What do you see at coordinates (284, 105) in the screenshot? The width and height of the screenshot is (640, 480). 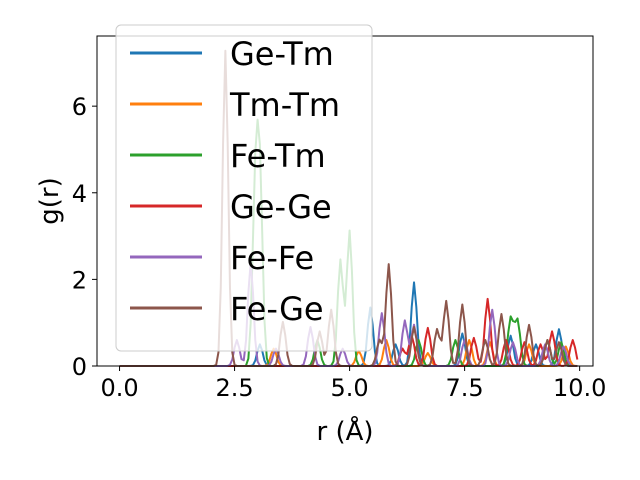 I see `legend-label: Tm-Tm` at bounding box center [284, 105].